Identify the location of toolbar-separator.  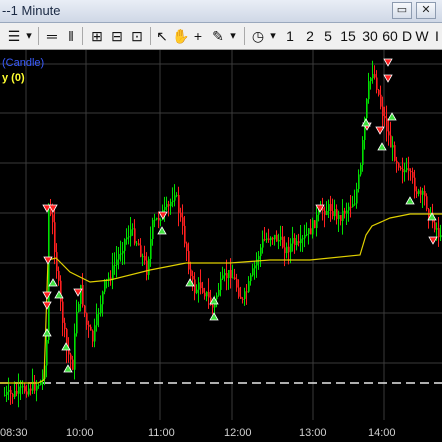
(82, 36).